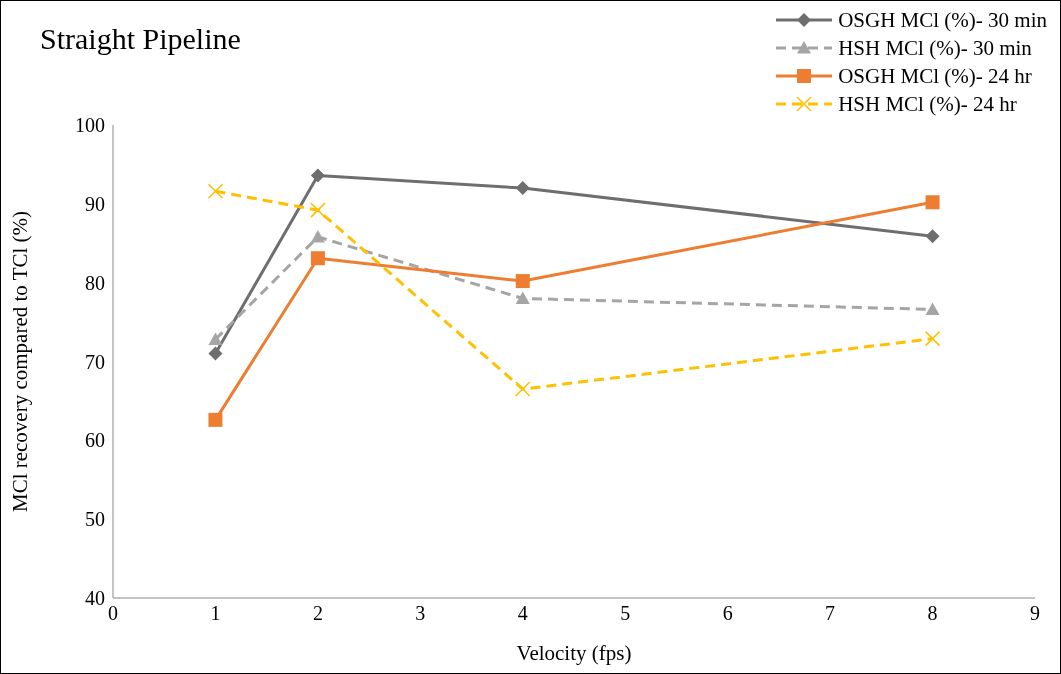 The image size is (1061, 674). I want to click on x-tick-label: 5, so click(625, 613).